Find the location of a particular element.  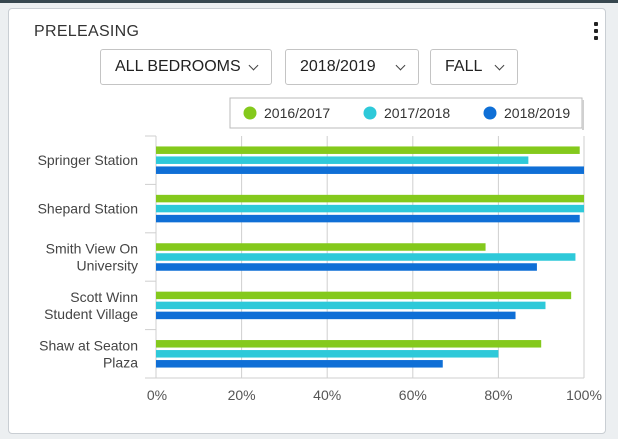

legend-label-2017/2018: 2017/2018 is located at coordinates (417, 113).